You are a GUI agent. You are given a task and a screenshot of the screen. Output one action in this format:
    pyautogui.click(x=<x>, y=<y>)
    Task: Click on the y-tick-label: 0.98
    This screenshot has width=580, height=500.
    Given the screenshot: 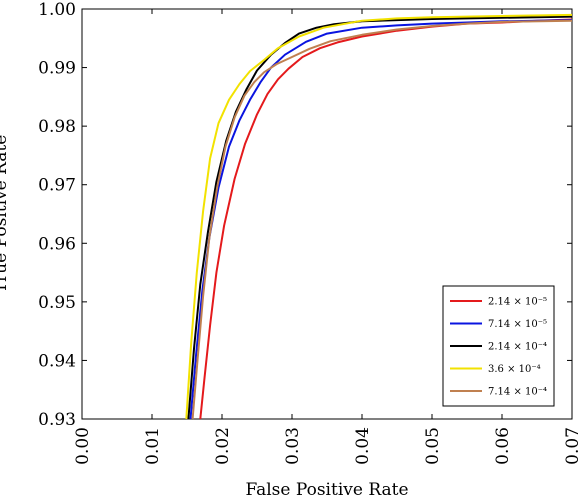 What is the action you would take?
    pyautogui.click(x=57, y=127)
    